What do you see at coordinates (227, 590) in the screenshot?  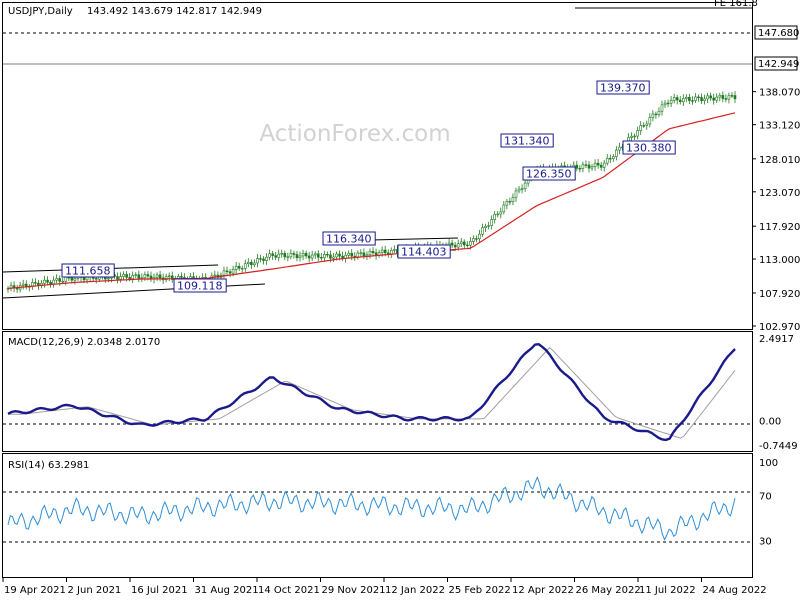 I see `date-tick-label: 31 Aug 2021` at bounding box center [227, 590].